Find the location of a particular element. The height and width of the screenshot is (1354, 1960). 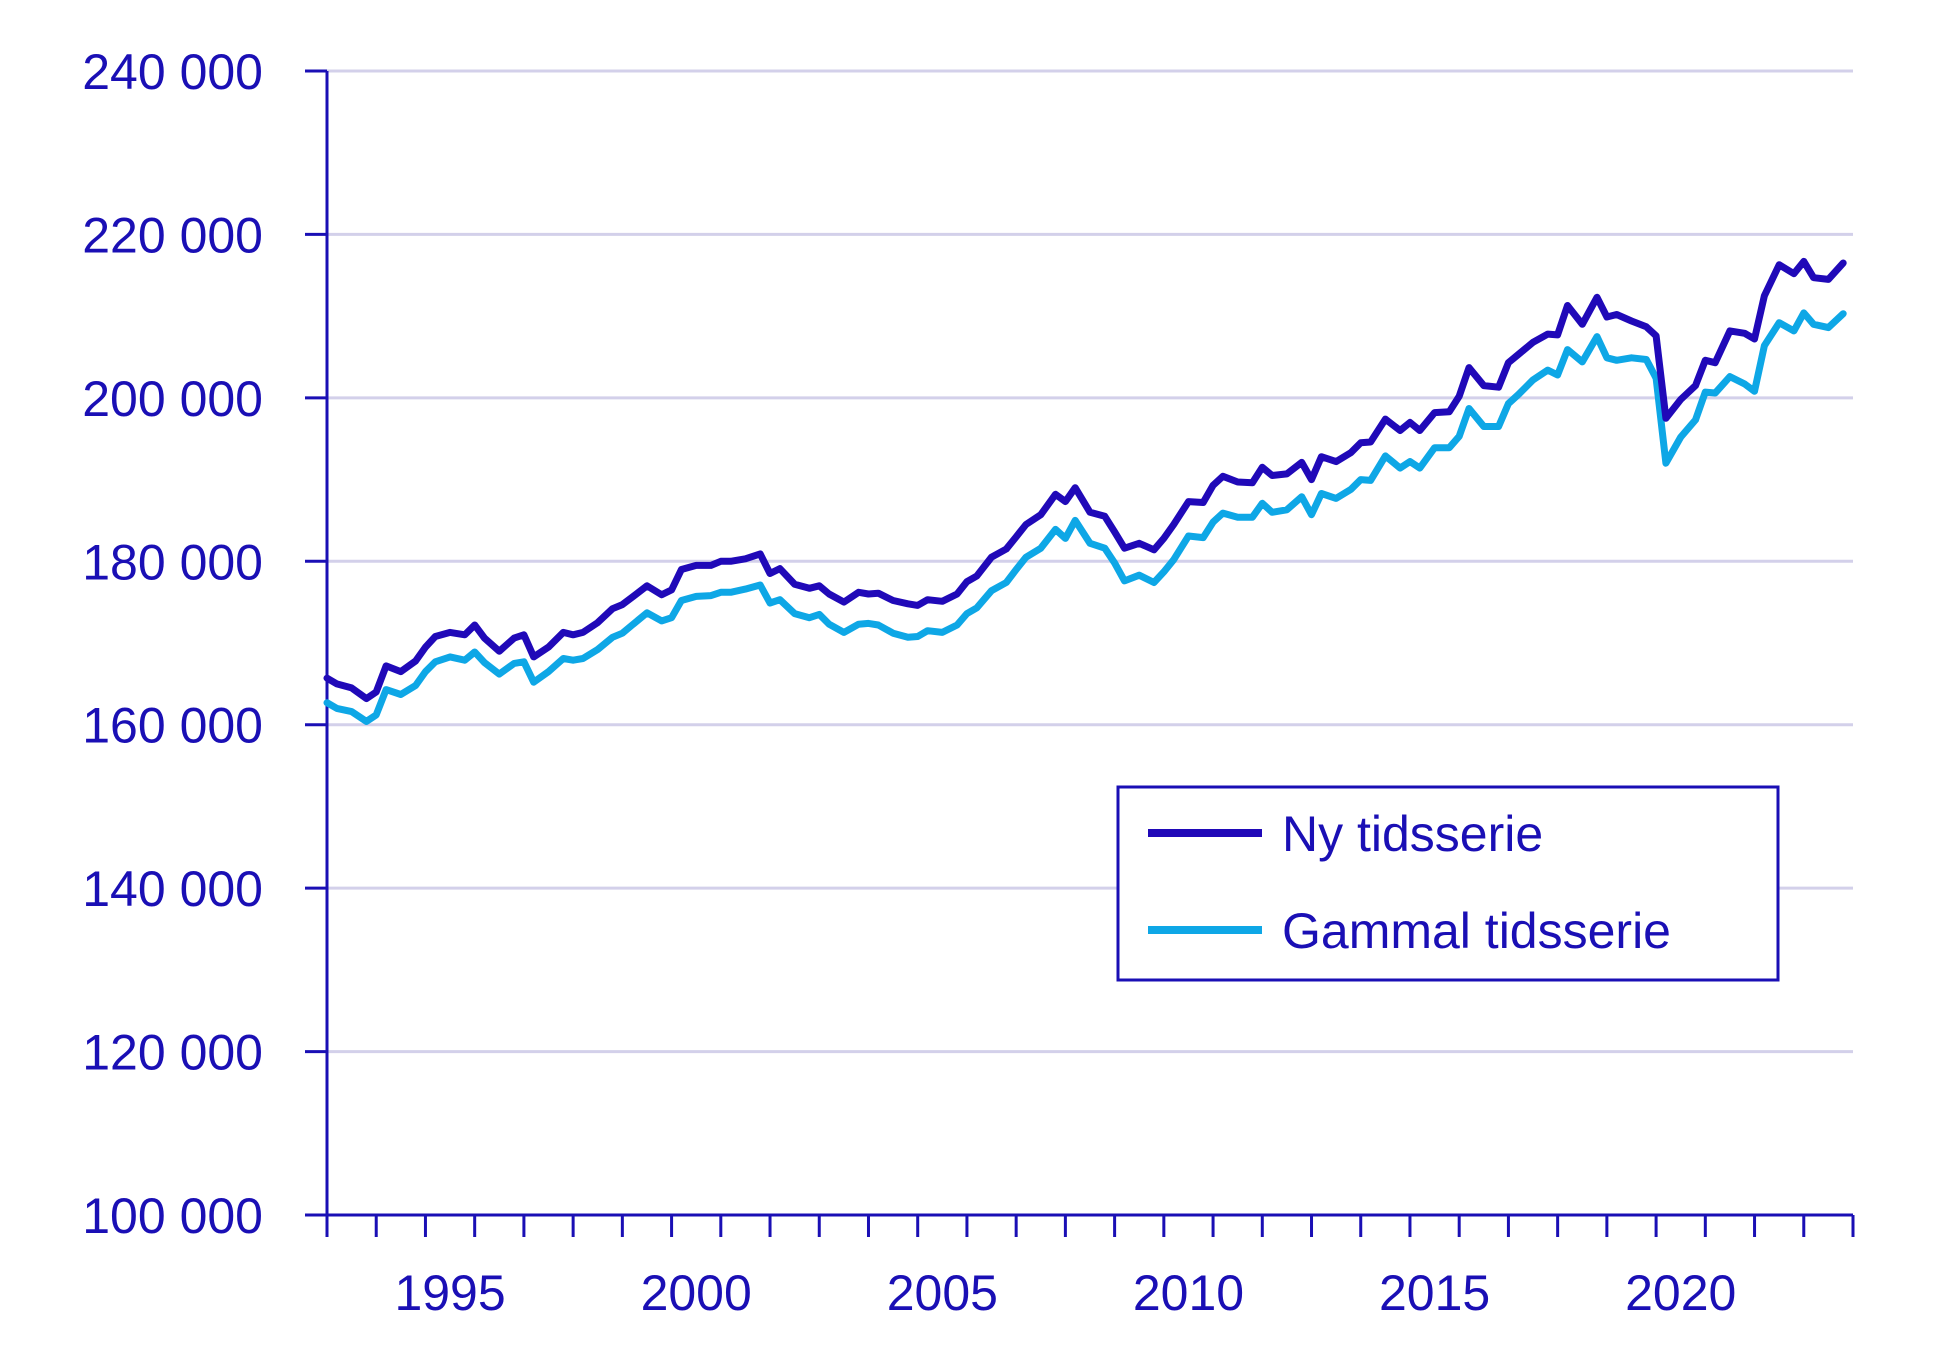

y-tick-label: 240 000 is located at coordinates (172, 72).